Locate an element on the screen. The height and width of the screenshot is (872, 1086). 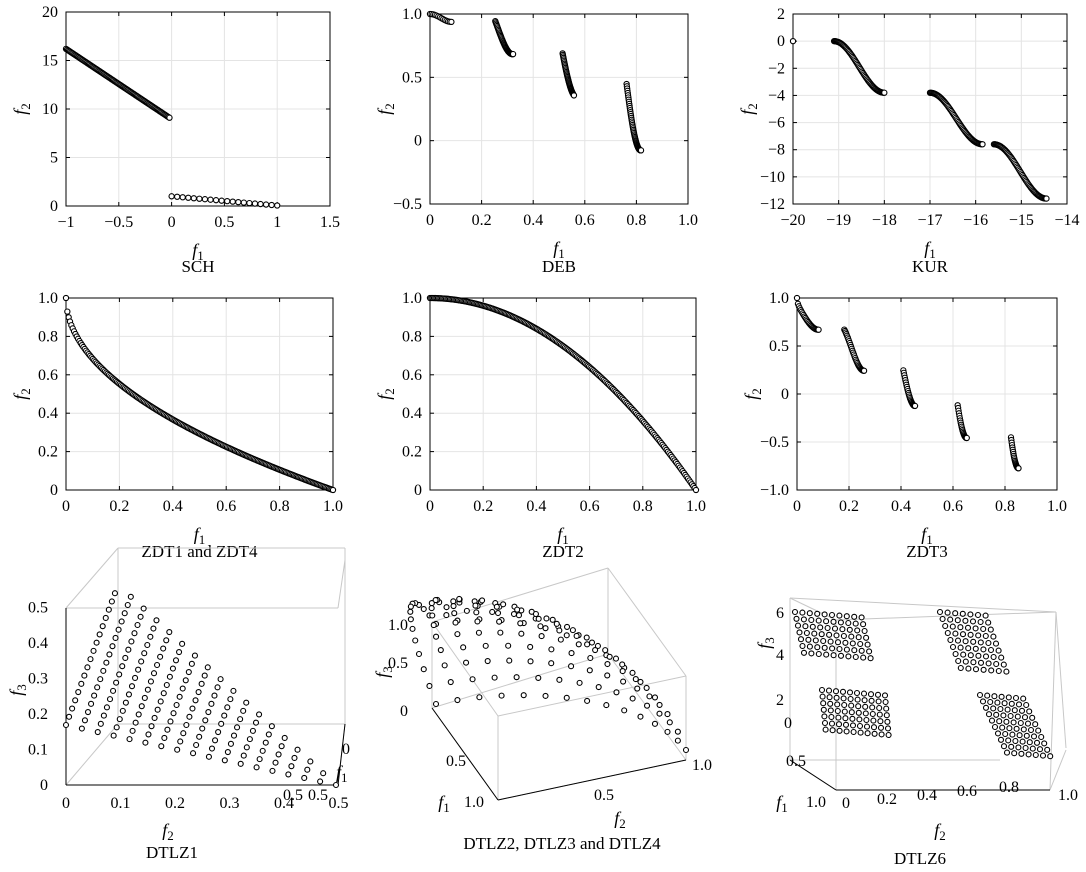
x-tick-label: 0 is located at coordinates (430, 506).